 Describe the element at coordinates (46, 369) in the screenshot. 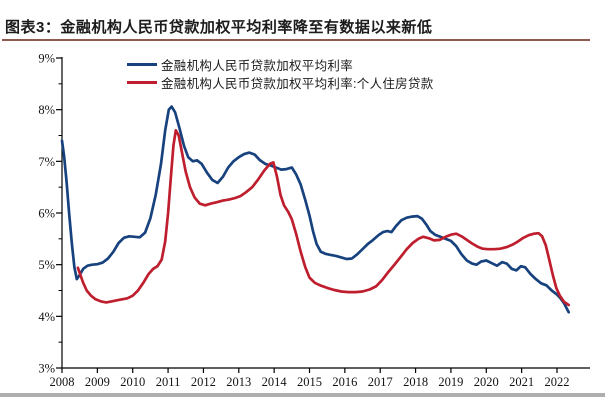

I see `y-tick-label: 3%` at that location.